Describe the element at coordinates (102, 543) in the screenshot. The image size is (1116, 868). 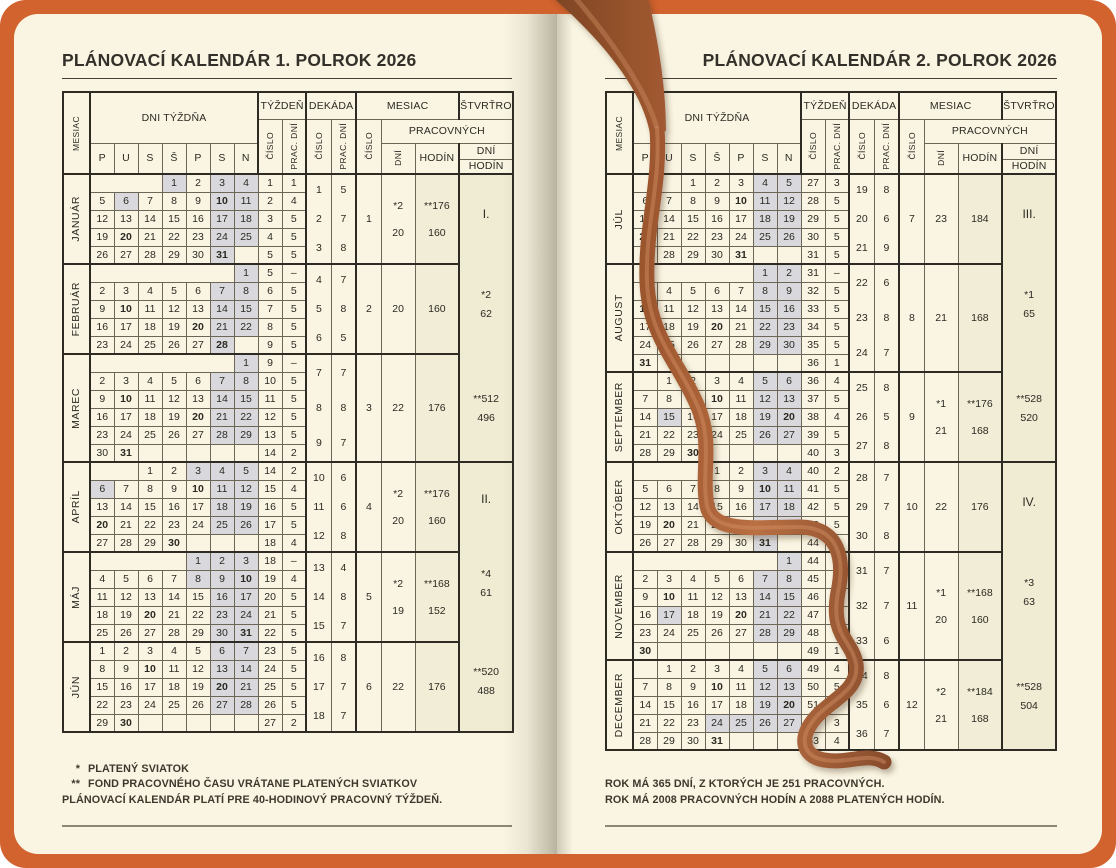
I see `day-cell: 27` at that location.